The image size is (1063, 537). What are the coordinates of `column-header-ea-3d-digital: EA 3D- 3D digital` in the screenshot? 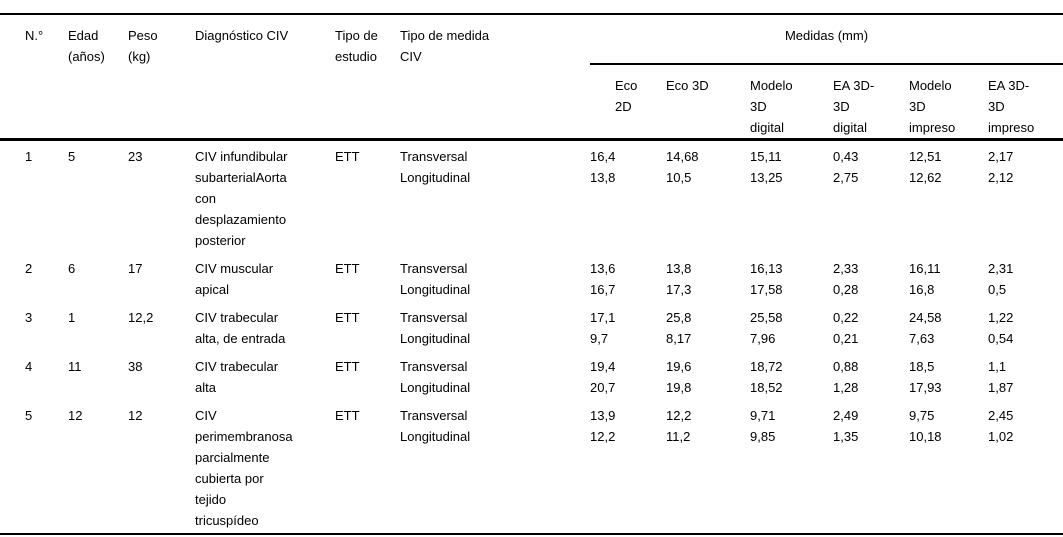 It's located at (854, 106).